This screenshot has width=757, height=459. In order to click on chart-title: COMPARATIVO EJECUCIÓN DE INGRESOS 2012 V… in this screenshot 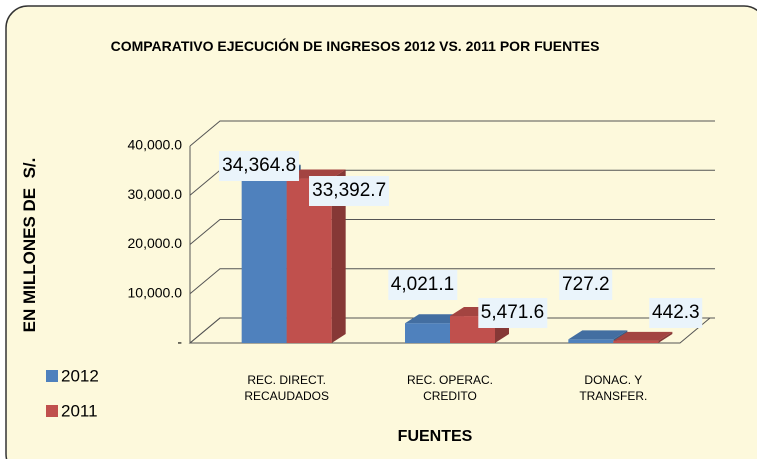, I will do `click(355, 46)`.